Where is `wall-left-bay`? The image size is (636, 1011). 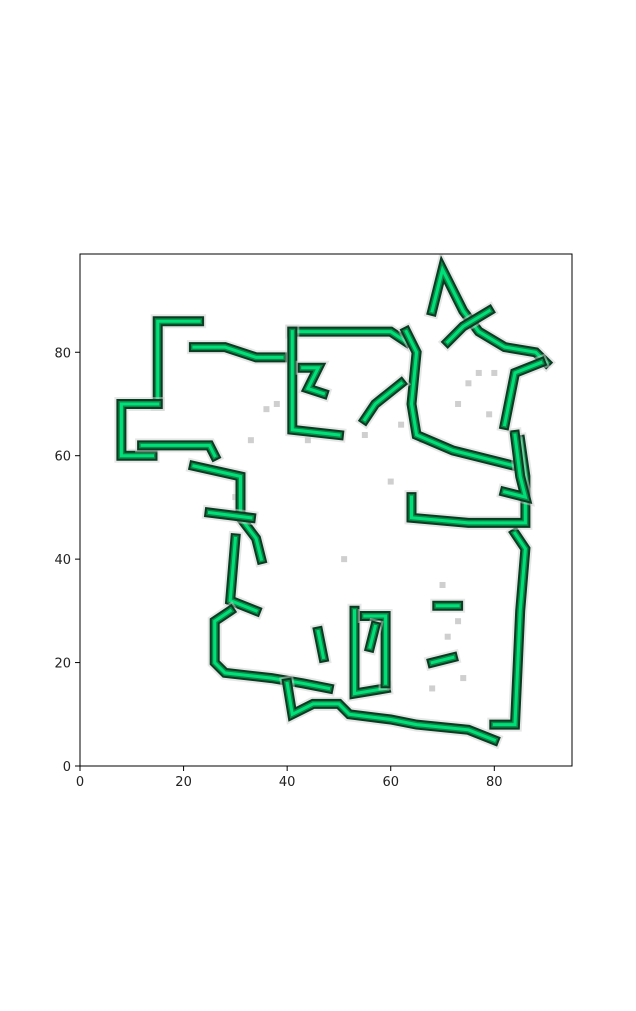 wall-left-bay is located at coordinates (139, 430).